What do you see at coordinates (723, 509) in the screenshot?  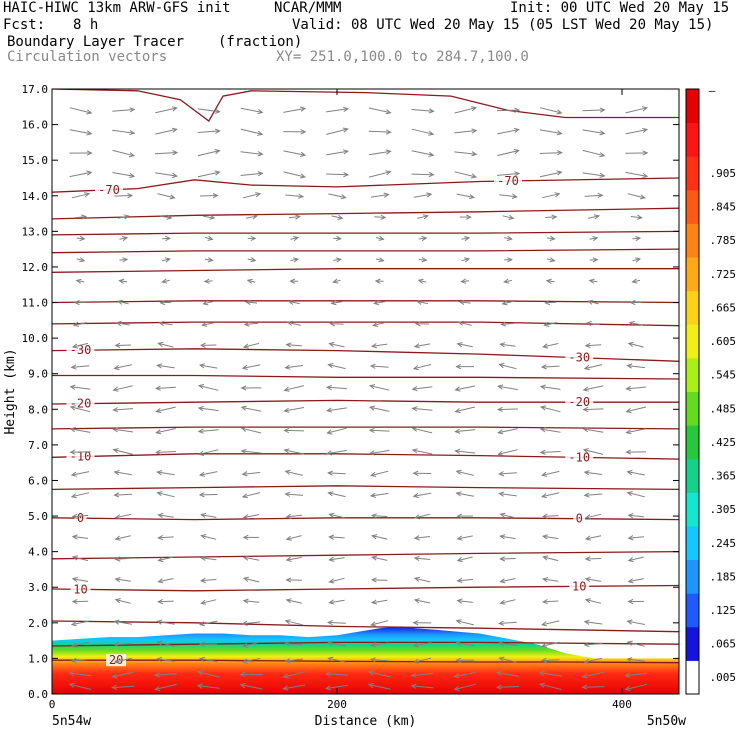 I see `colorbar-label: .305` at bounding box center [723, 509].